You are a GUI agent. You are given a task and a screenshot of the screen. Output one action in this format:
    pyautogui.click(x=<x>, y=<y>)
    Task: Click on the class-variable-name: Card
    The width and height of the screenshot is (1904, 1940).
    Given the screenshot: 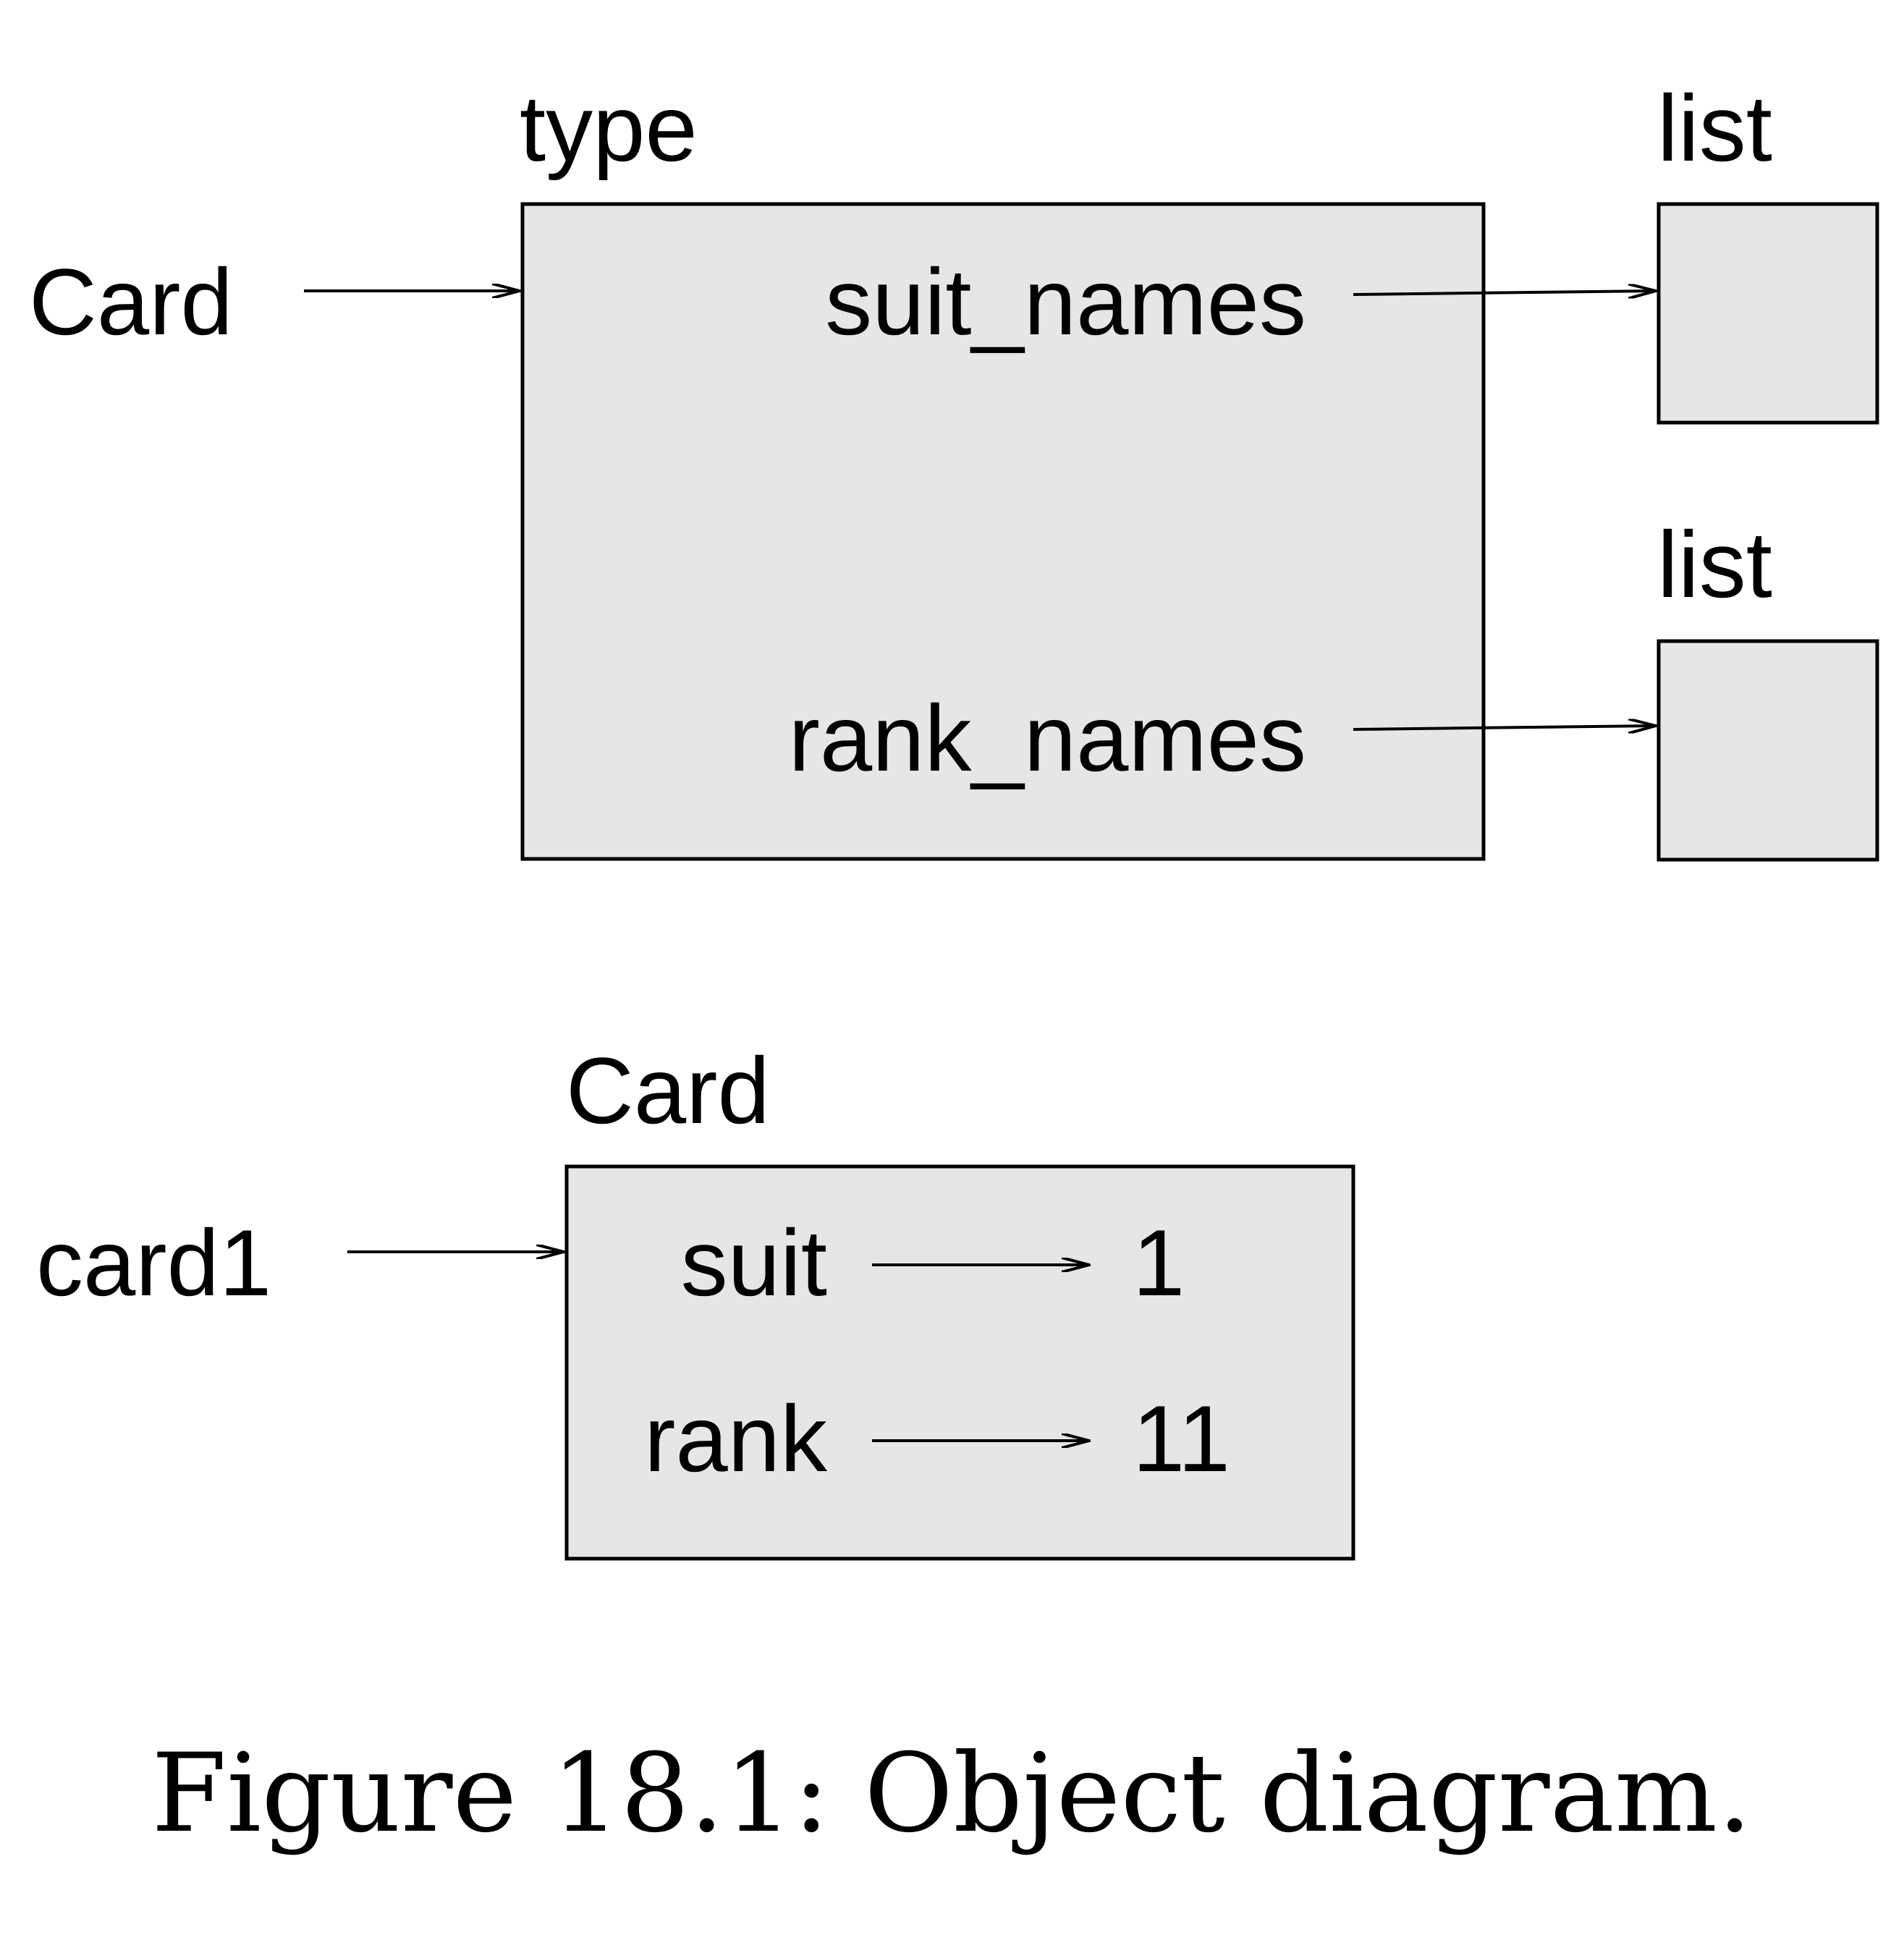 What is the action you would take?
    pyautogui.click(x=131, y=302)
    